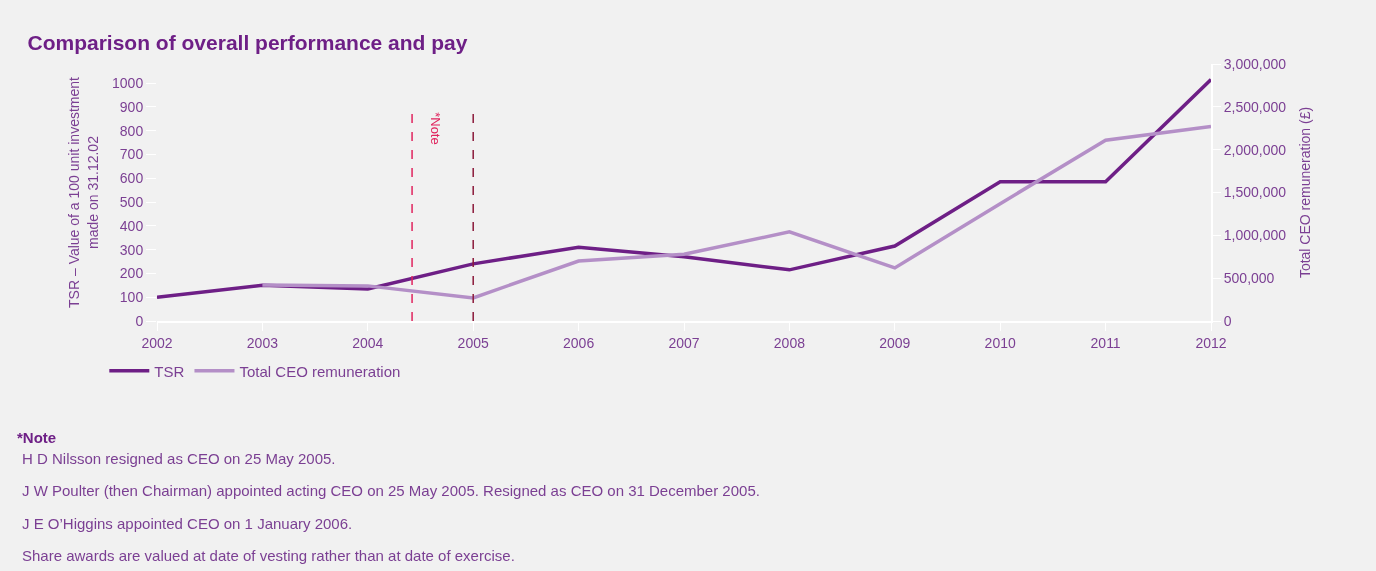 The width and height of the screenshot is (1376, 571). Describe the element at coordinates (1105, 342) in the screenshot. I see `x-tick-label: 2011` at that location.